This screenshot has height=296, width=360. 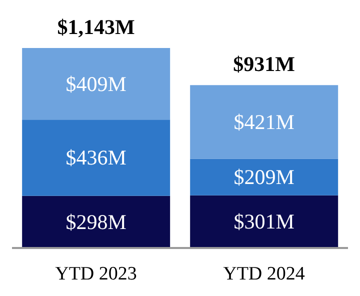 What do you see at coordinates (264, 273) in the screenshot?
I see `x-tick-label: YTD 2024` at bounding box center [264, 273].